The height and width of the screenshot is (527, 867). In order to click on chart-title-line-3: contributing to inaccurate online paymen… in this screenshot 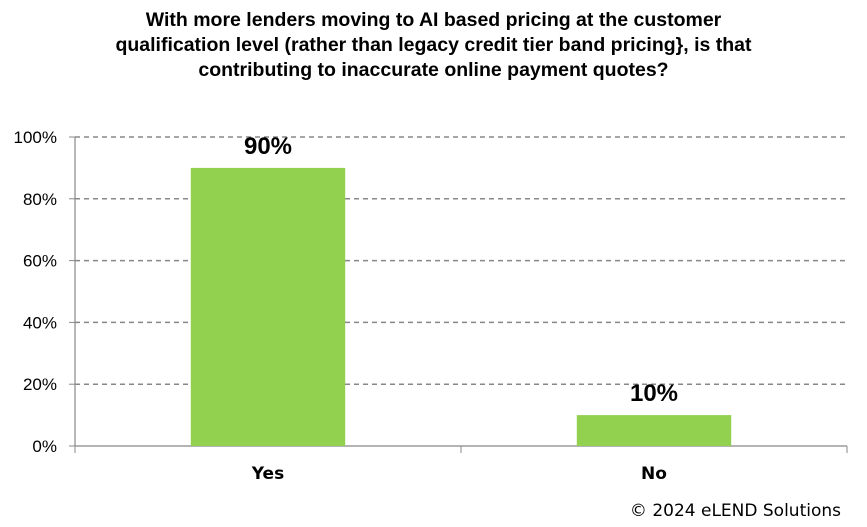, I will do `click(433, 70)`.